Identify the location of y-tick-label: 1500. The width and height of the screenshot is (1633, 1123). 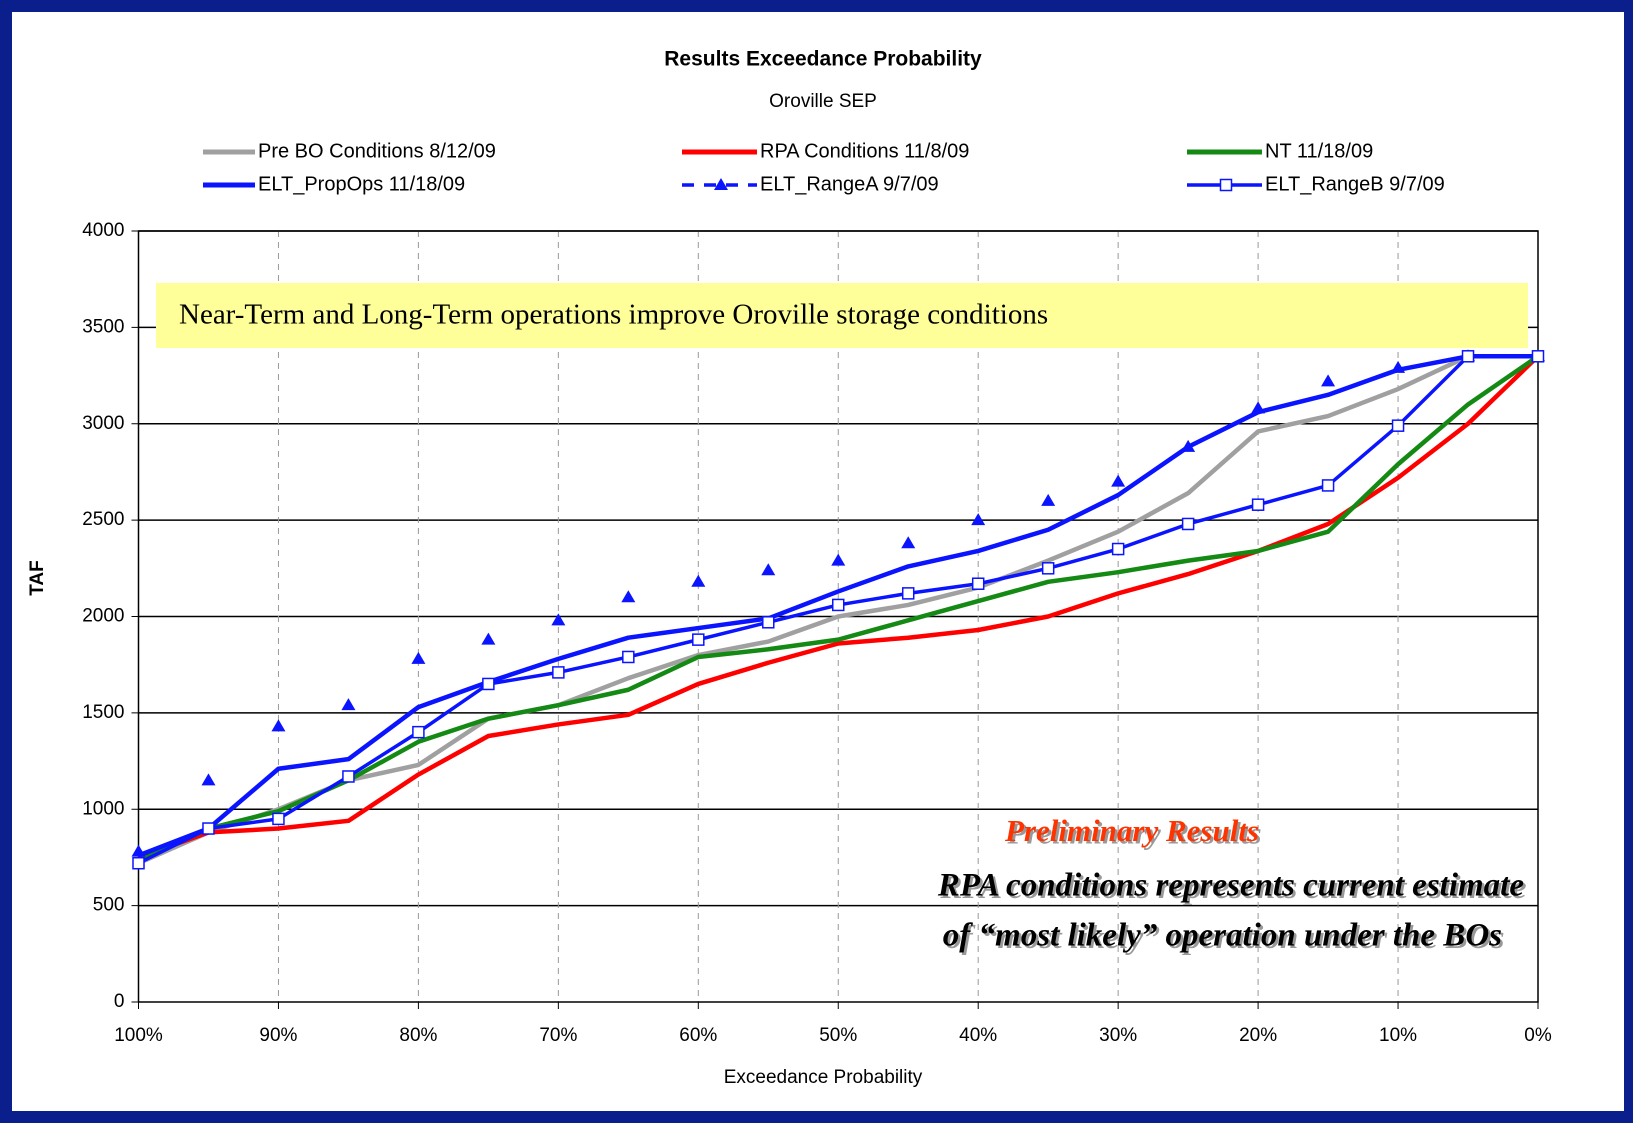
(103, 712).